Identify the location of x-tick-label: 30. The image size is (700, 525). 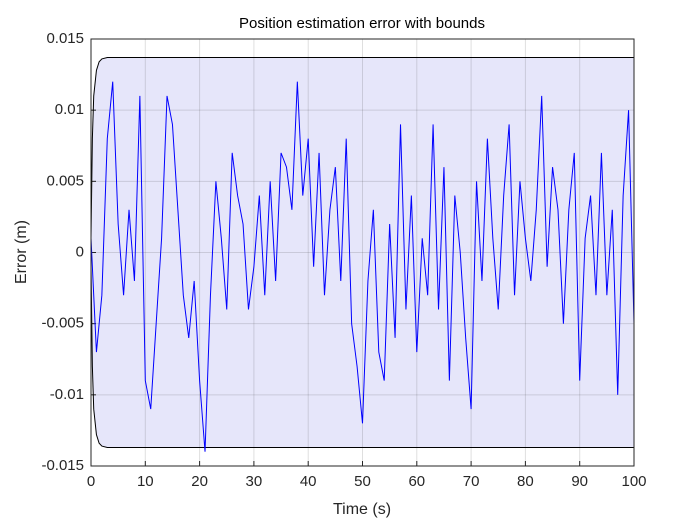
(254, 481).